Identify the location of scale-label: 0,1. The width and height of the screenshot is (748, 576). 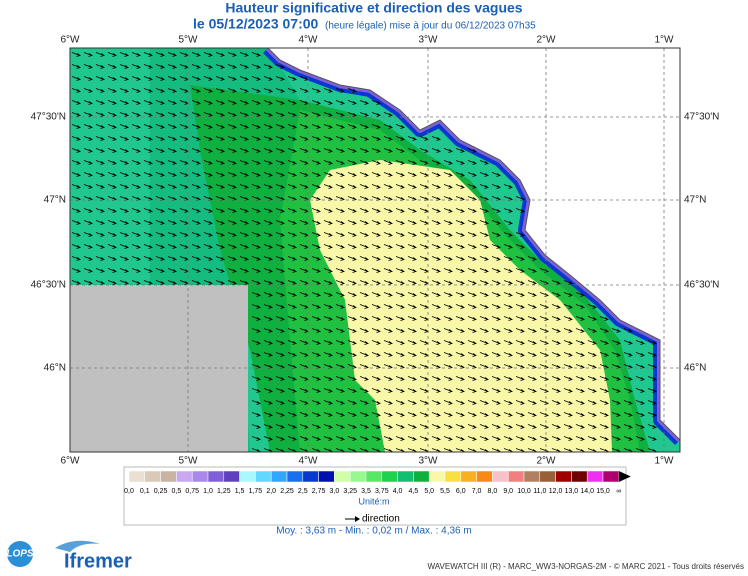
(145, 491).